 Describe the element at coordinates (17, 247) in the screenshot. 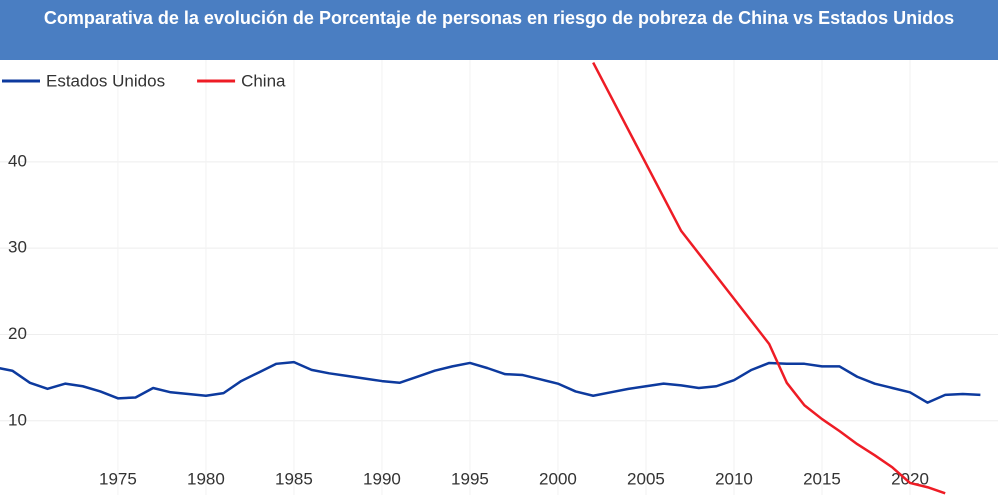

I see `y-tick-label: 30` at that location.